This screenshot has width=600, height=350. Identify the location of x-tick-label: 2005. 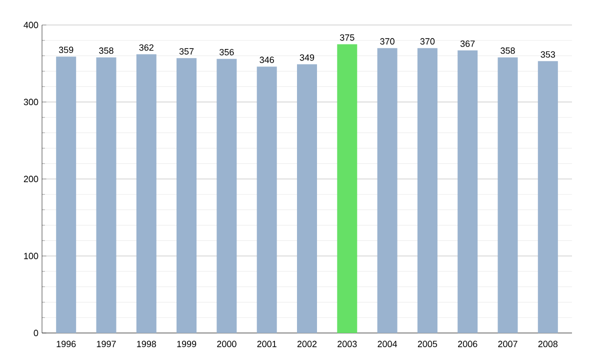
(428, 344).